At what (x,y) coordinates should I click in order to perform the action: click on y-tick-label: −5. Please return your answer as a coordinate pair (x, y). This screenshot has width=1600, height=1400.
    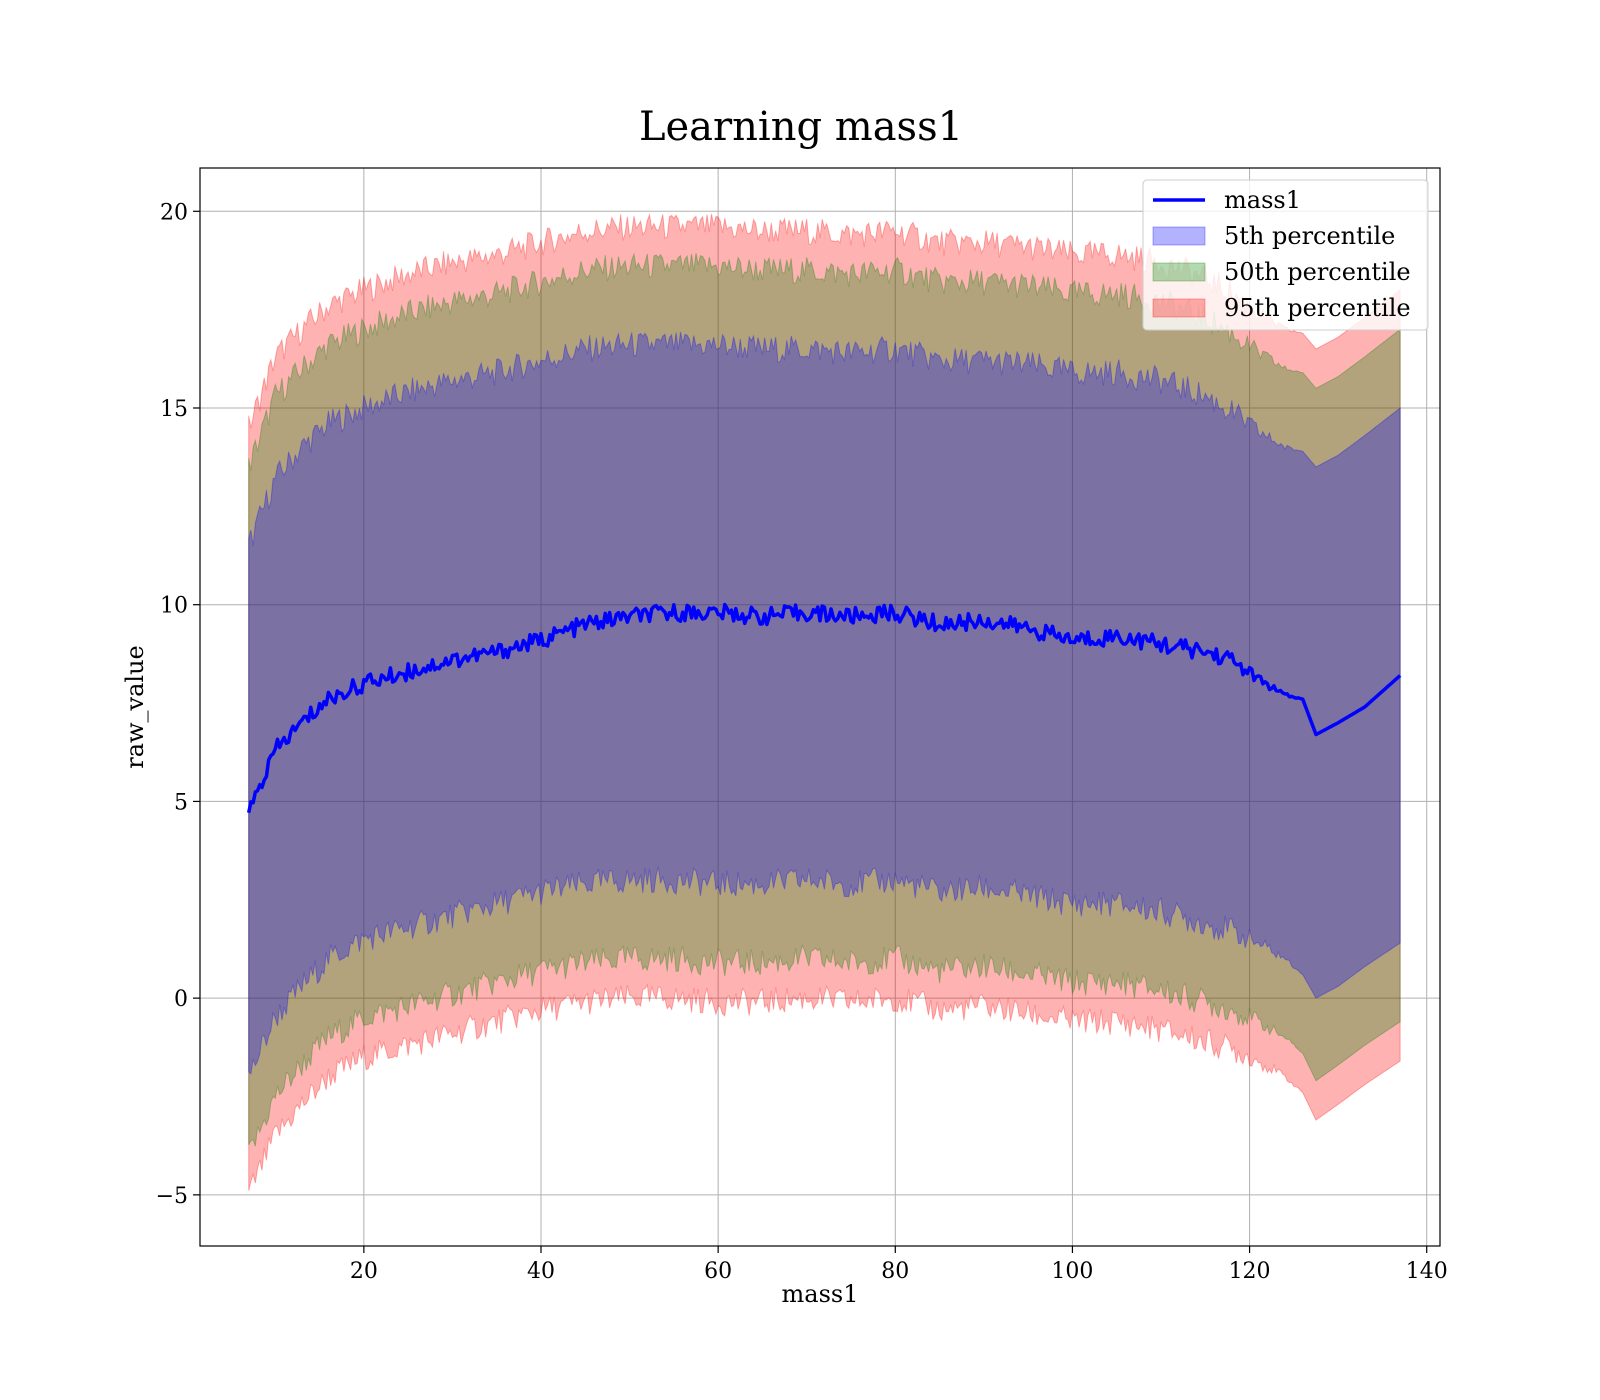
    Looking at the image, I should click on (172, 1196).